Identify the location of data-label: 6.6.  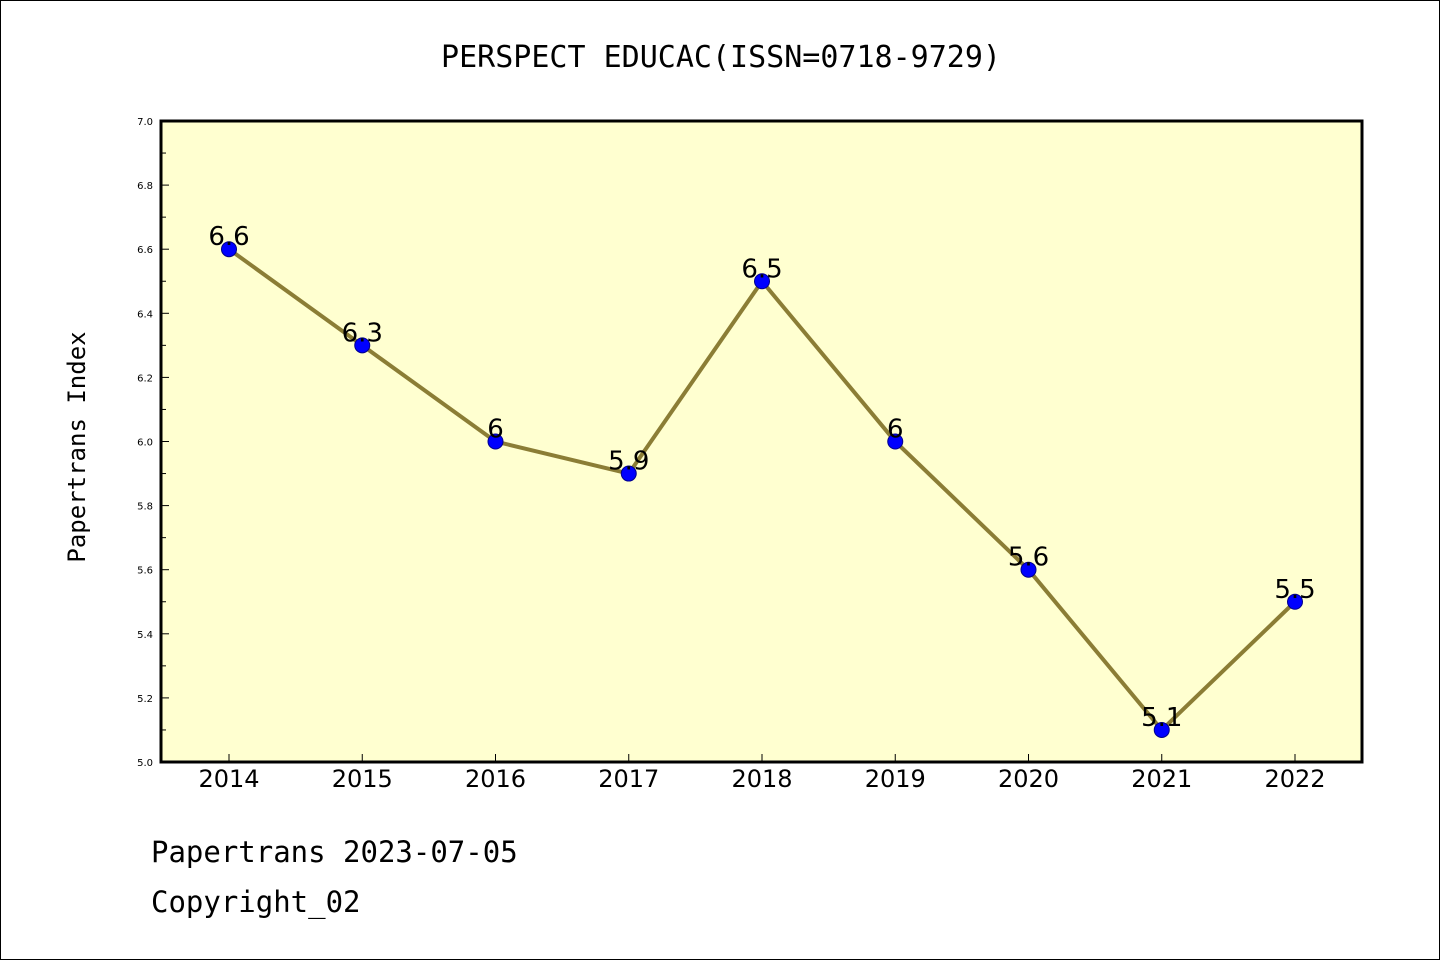
(228, 237).